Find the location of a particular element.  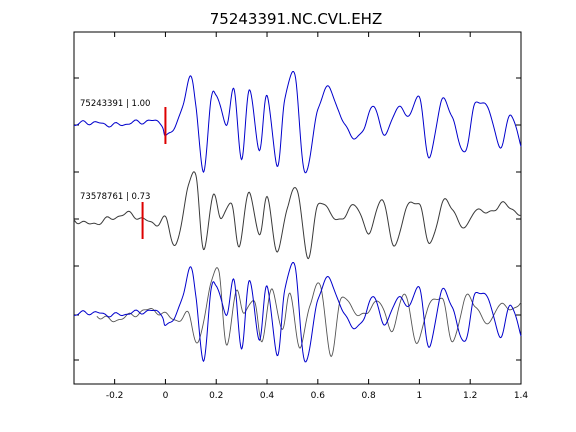

x-tick-label: 1 is located at coordinates (420, 396).